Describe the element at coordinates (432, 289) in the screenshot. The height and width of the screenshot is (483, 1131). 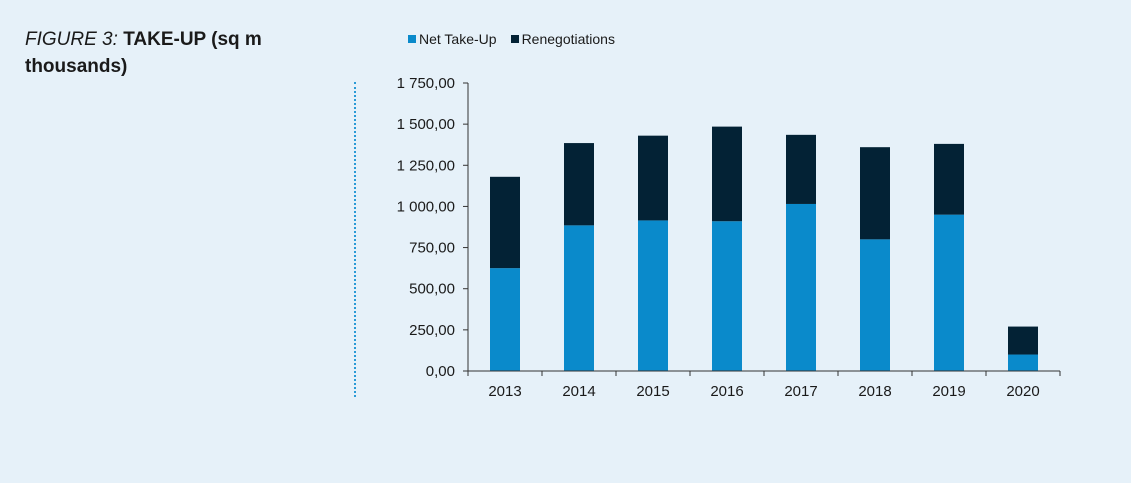
I see `y-tick-label: 500,00` at that location.